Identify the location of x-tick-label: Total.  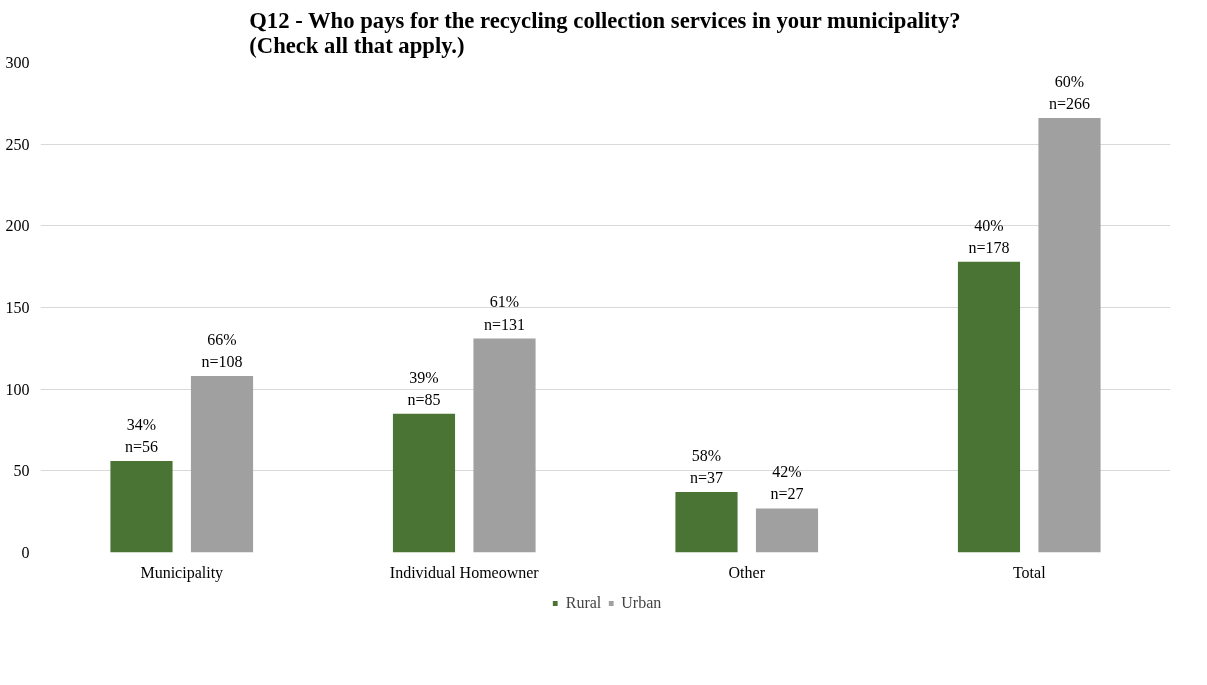
(1029, 572).